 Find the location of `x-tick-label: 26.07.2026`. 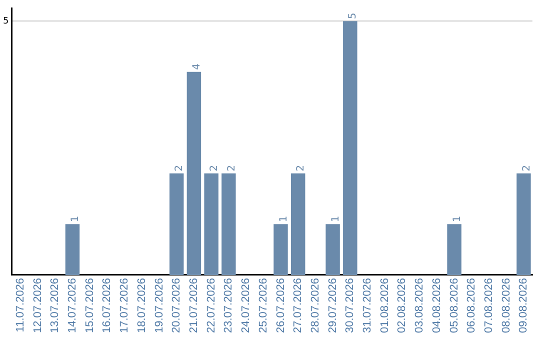

x-tick-label: 26.07.2026 is located at coordinates (280, 306).